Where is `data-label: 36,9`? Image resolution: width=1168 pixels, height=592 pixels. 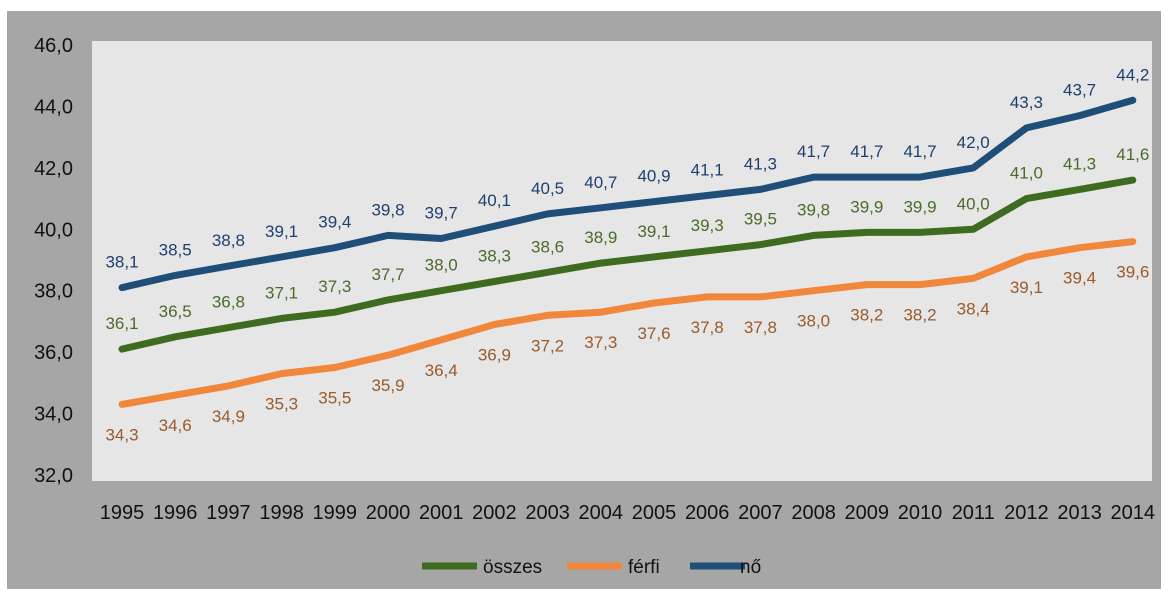 data-label: 36,9 is located at coordinates (494, 355).